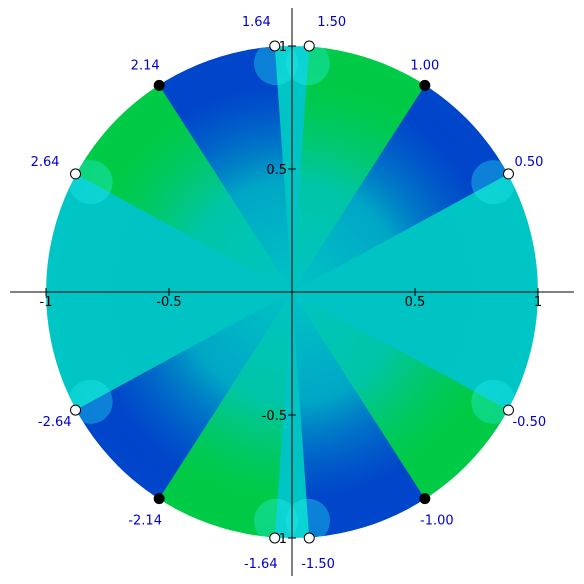 This screenshot has height=584, width=584. I want to click on point-label: -2.64, so click(55, 422).